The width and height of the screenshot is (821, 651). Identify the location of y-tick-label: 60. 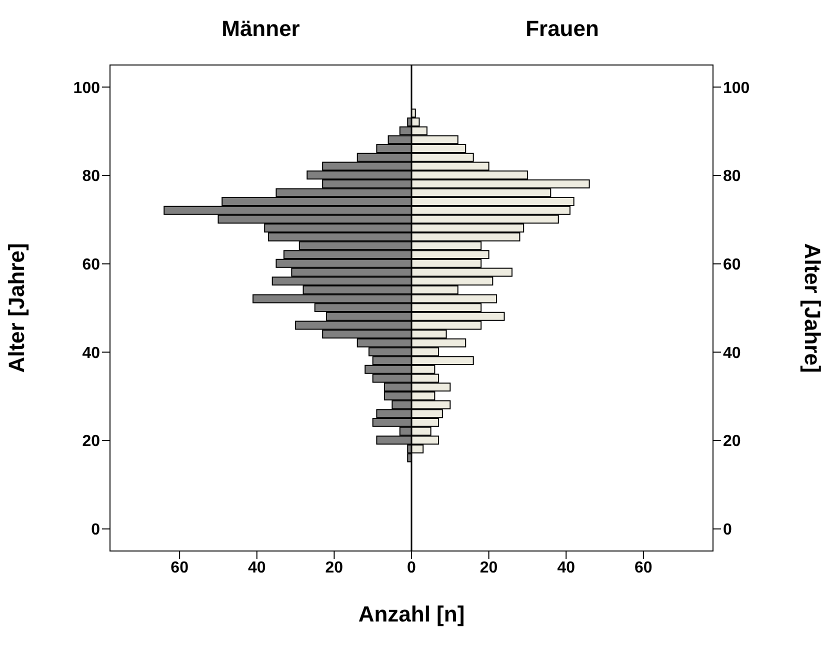
(91, 265).